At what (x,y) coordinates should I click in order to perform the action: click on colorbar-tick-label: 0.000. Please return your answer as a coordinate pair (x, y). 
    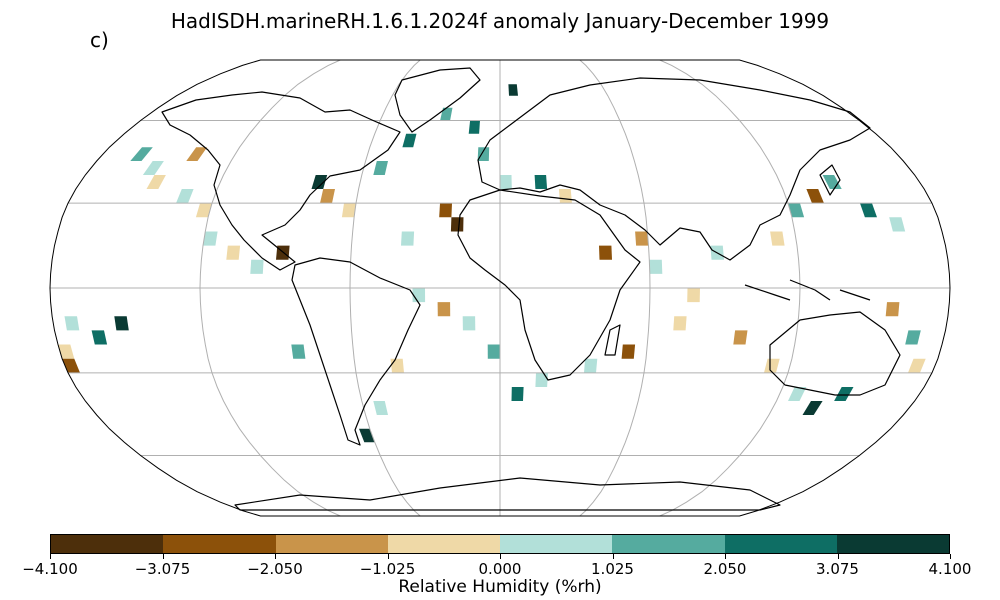
    Looking at the image, I should click on (500, 569).